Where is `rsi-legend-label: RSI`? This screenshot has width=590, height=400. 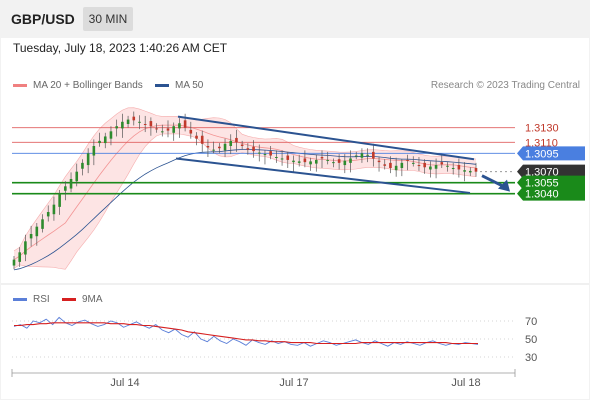 rsi-legend-label: RSI is located at coordinates (41, 299).